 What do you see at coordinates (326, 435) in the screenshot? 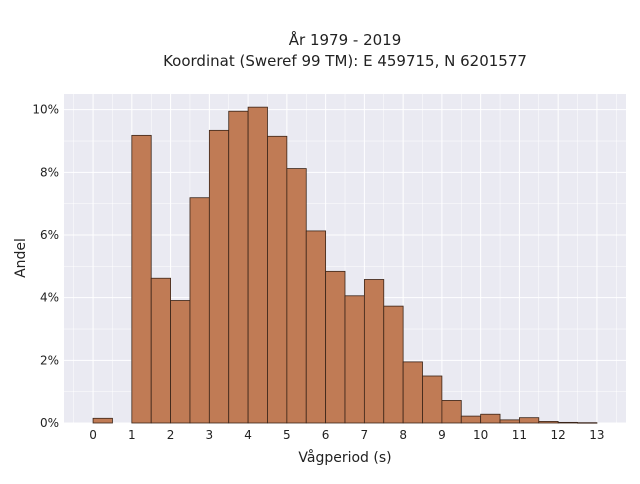
I see `x-tick-label: 6` at bounding box center [326, 435].